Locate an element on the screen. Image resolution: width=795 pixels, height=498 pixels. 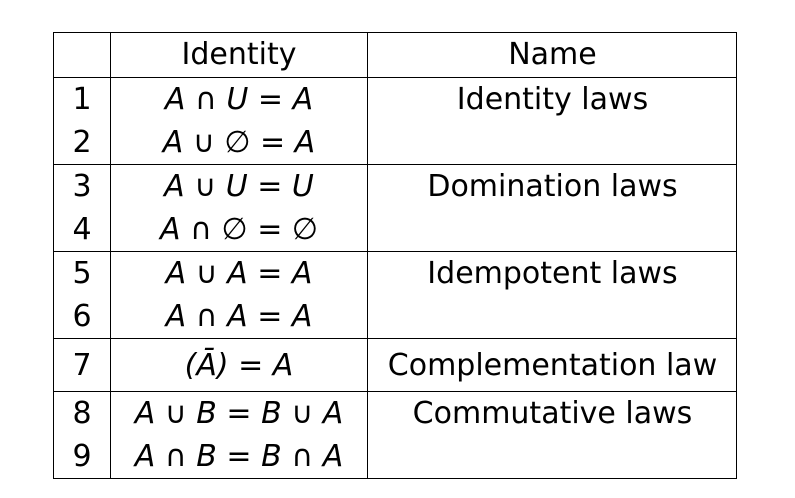
header-identity: Identity is located at coordinates (239, 54).